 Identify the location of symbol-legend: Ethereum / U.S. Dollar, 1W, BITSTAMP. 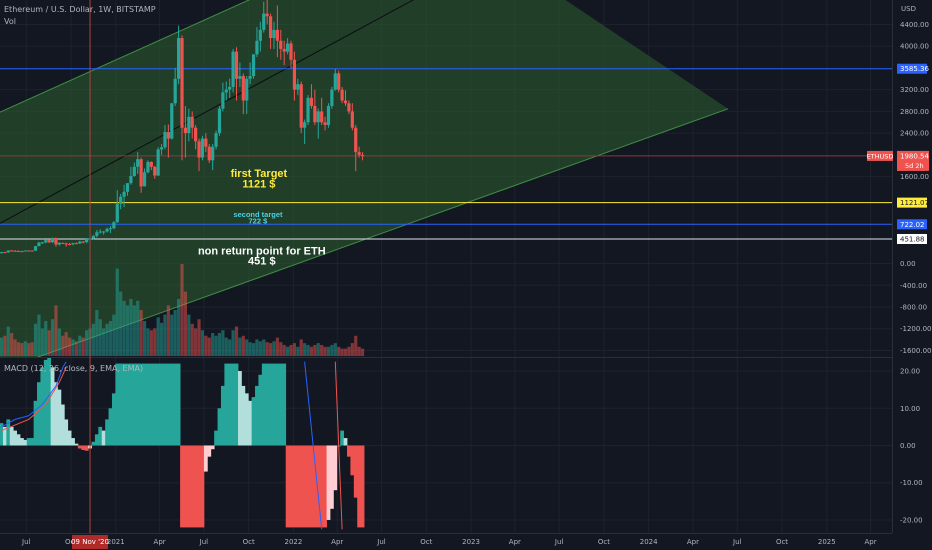
(80, 9).